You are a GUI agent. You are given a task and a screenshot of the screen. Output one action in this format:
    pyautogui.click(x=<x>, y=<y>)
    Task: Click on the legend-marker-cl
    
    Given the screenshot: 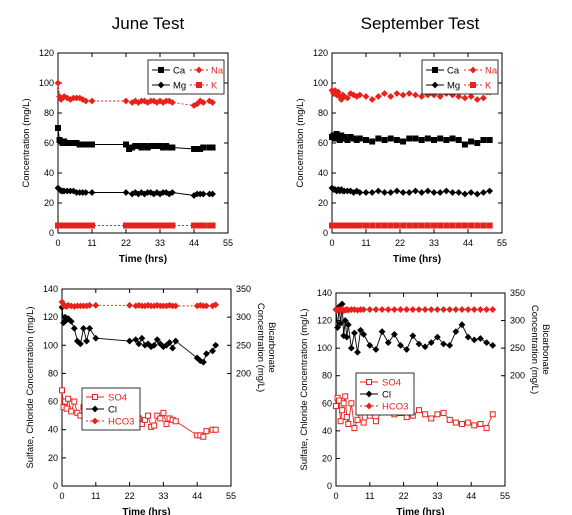 What is the action you would take?
    pyautogui.click(x=95, y=409)
    